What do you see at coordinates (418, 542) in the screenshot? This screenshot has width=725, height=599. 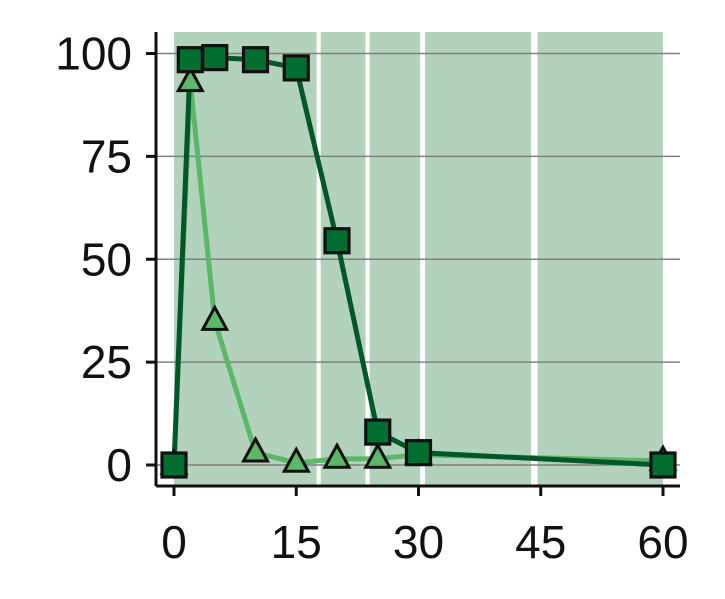 I see `x-tick-label-30: 30` at bounding box center [418, 542].